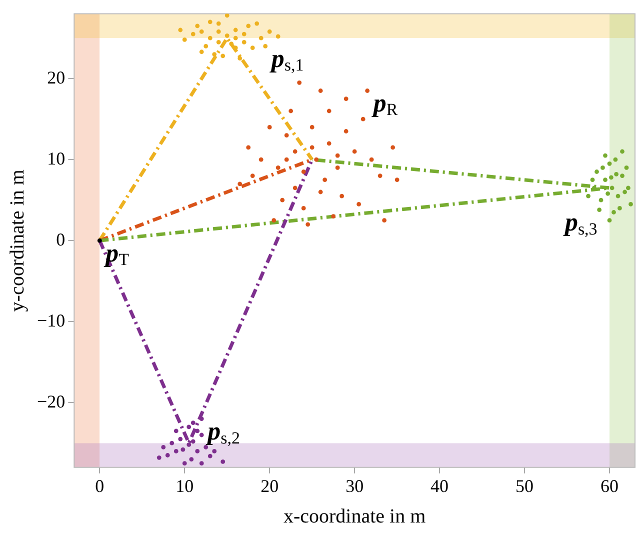 This screenshot has width=639, height=535. What do you see at coordinates (269, 486) in the screenshot?
I see `x-tick-label: 20` at bounding box center [269, 486].